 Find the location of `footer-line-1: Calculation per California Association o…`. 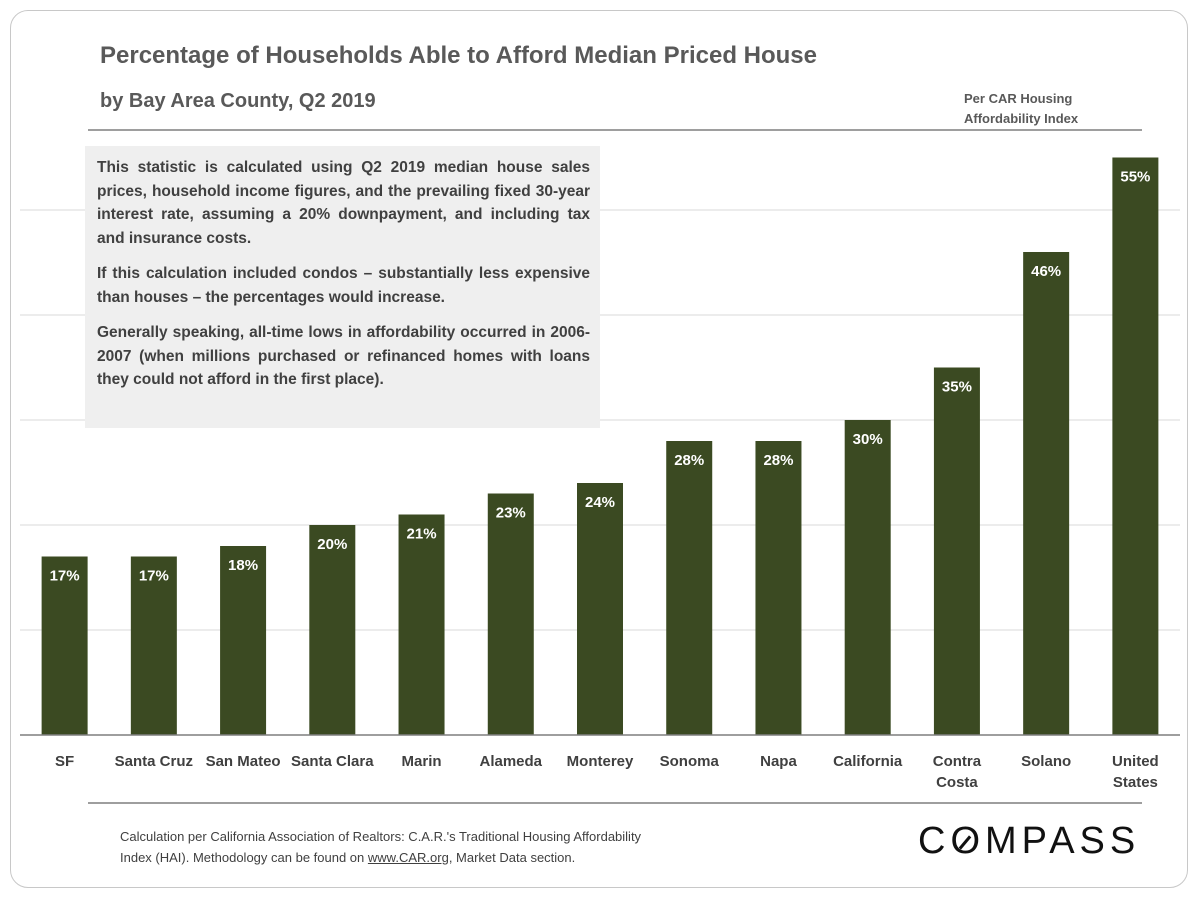

footer-line-1: Calculation per California Association o… is located at coordinates (381, 836).